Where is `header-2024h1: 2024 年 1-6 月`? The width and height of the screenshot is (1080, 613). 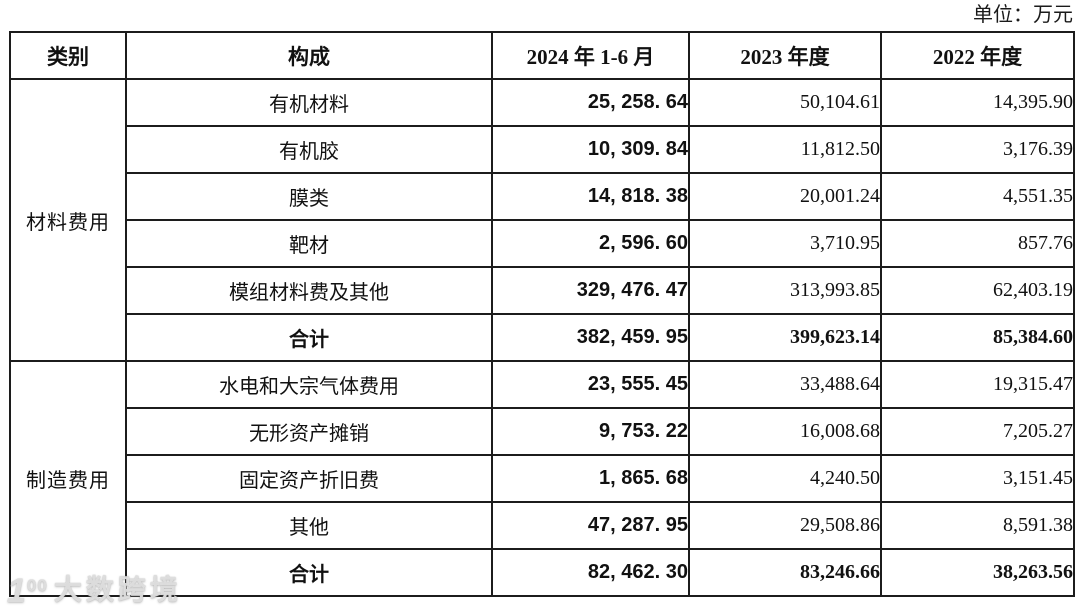
header-2024h1: 2024 年 1-6 月 is located at coordinates (590, 55).